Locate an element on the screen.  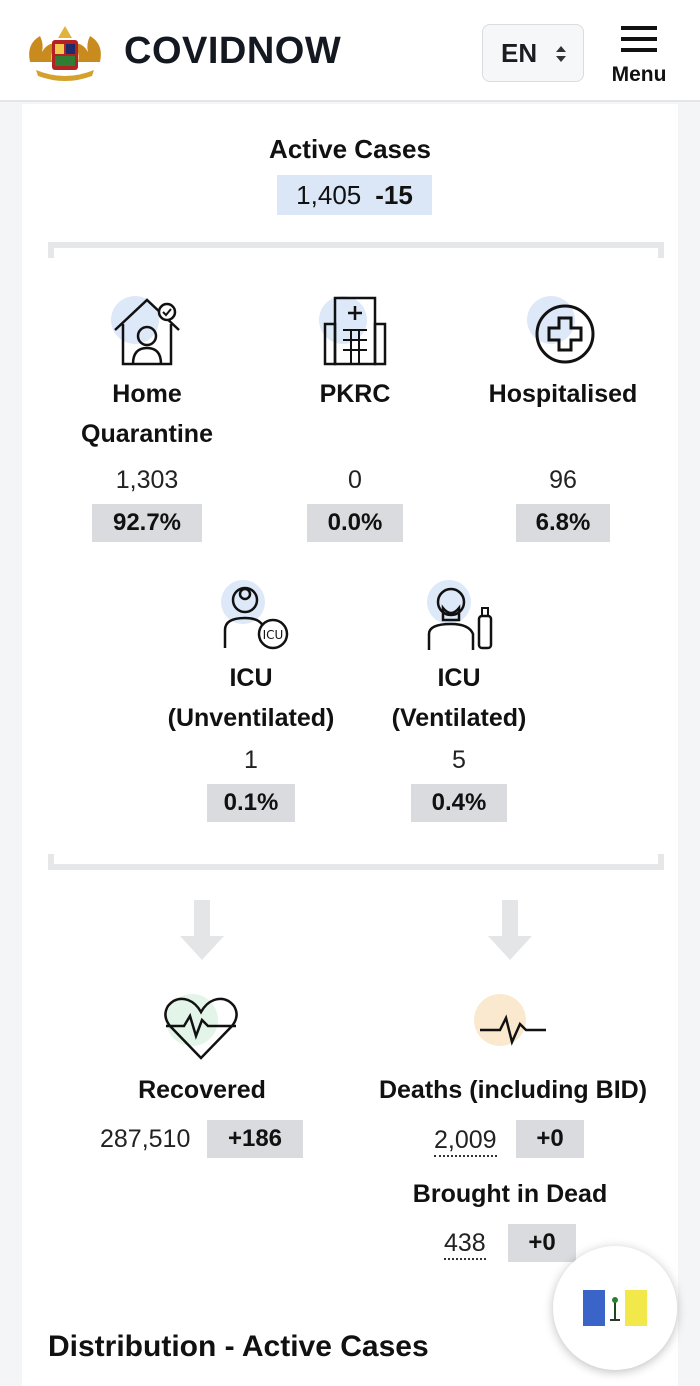
home-quarantine-label: Home Quarantine is located at coordinates (147, 414).